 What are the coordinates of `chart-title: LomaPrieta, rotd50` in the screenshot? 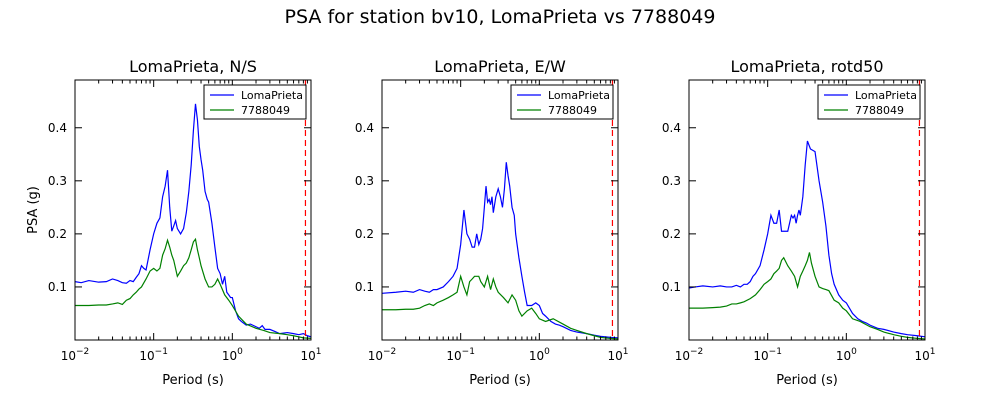 It's located at (806, 66).